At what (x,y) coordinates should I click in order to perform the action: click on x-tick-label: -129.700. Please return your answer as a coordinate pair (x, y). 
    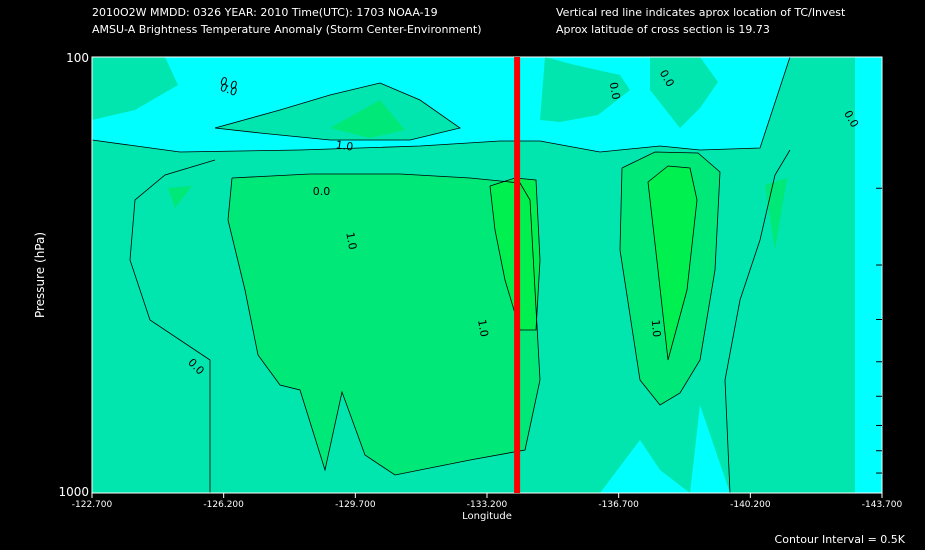
    Looking at the image, I should click on (355, 505).